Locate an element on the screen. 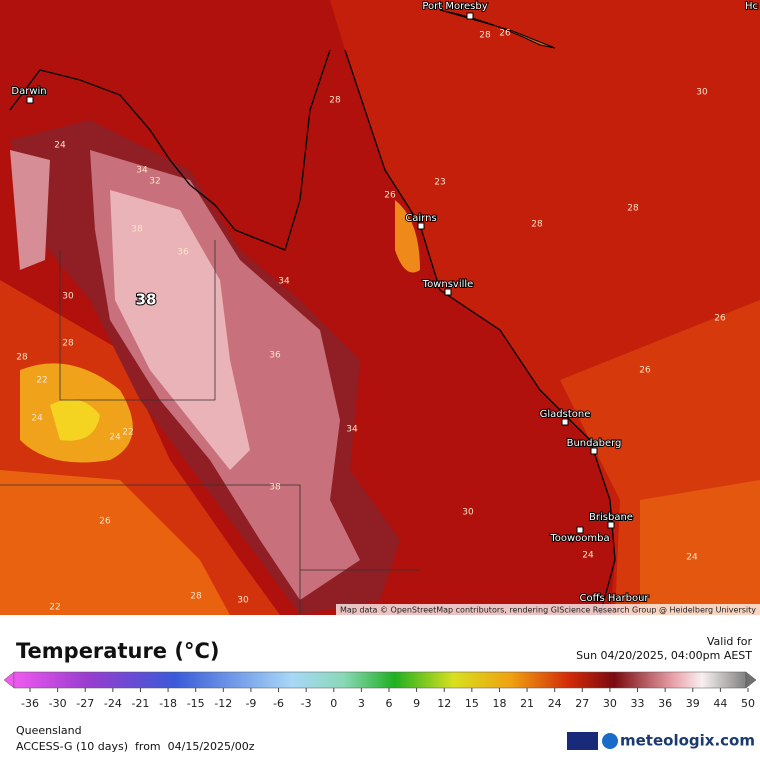  colorbar-tick-label: -21 is located at coordinates (140, 703).